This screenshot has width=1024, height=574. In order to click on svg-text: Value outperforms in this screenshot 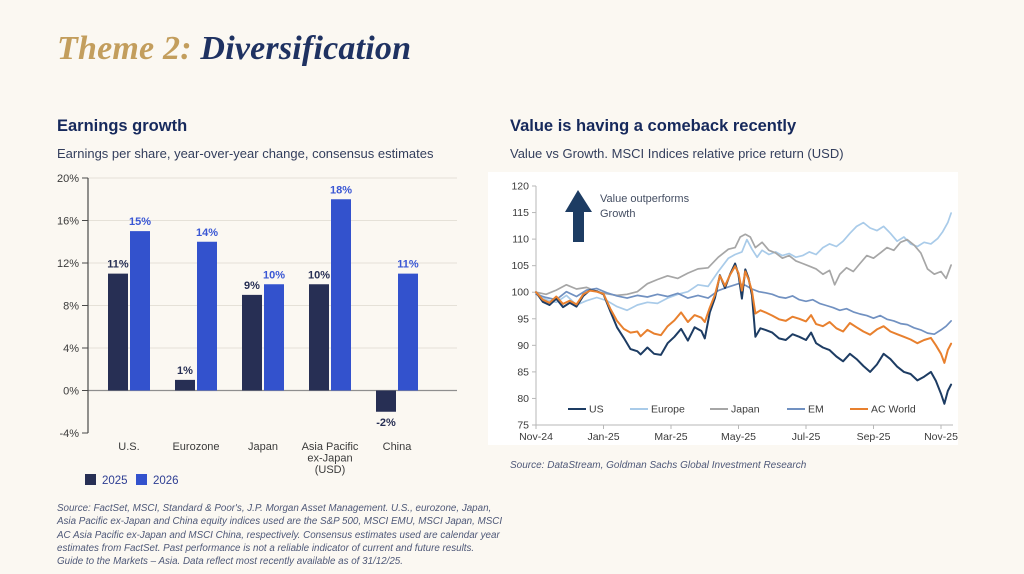, I will do `click(645, 199)`.